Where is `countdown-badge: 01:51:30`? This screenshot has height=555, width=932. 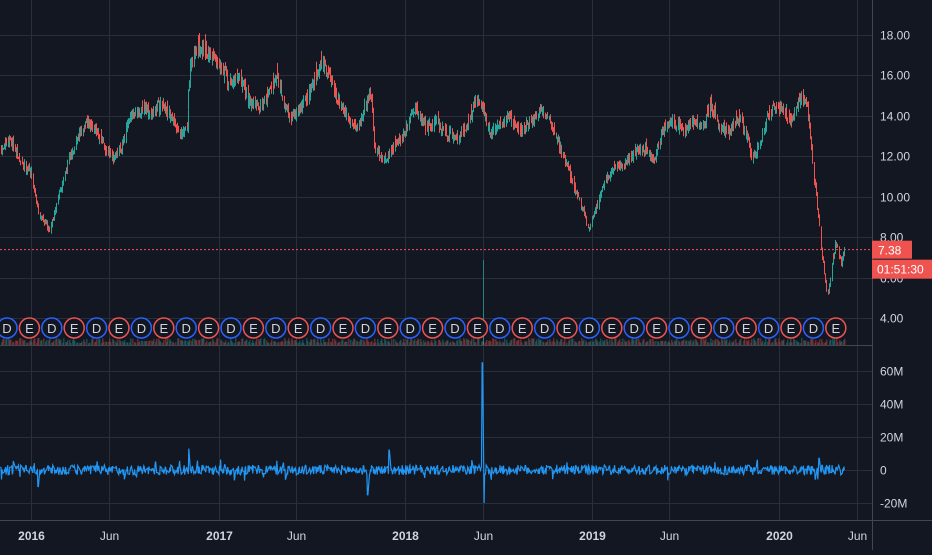 countdown-badge: 01:51:30 is located at coordinates (902, 269).